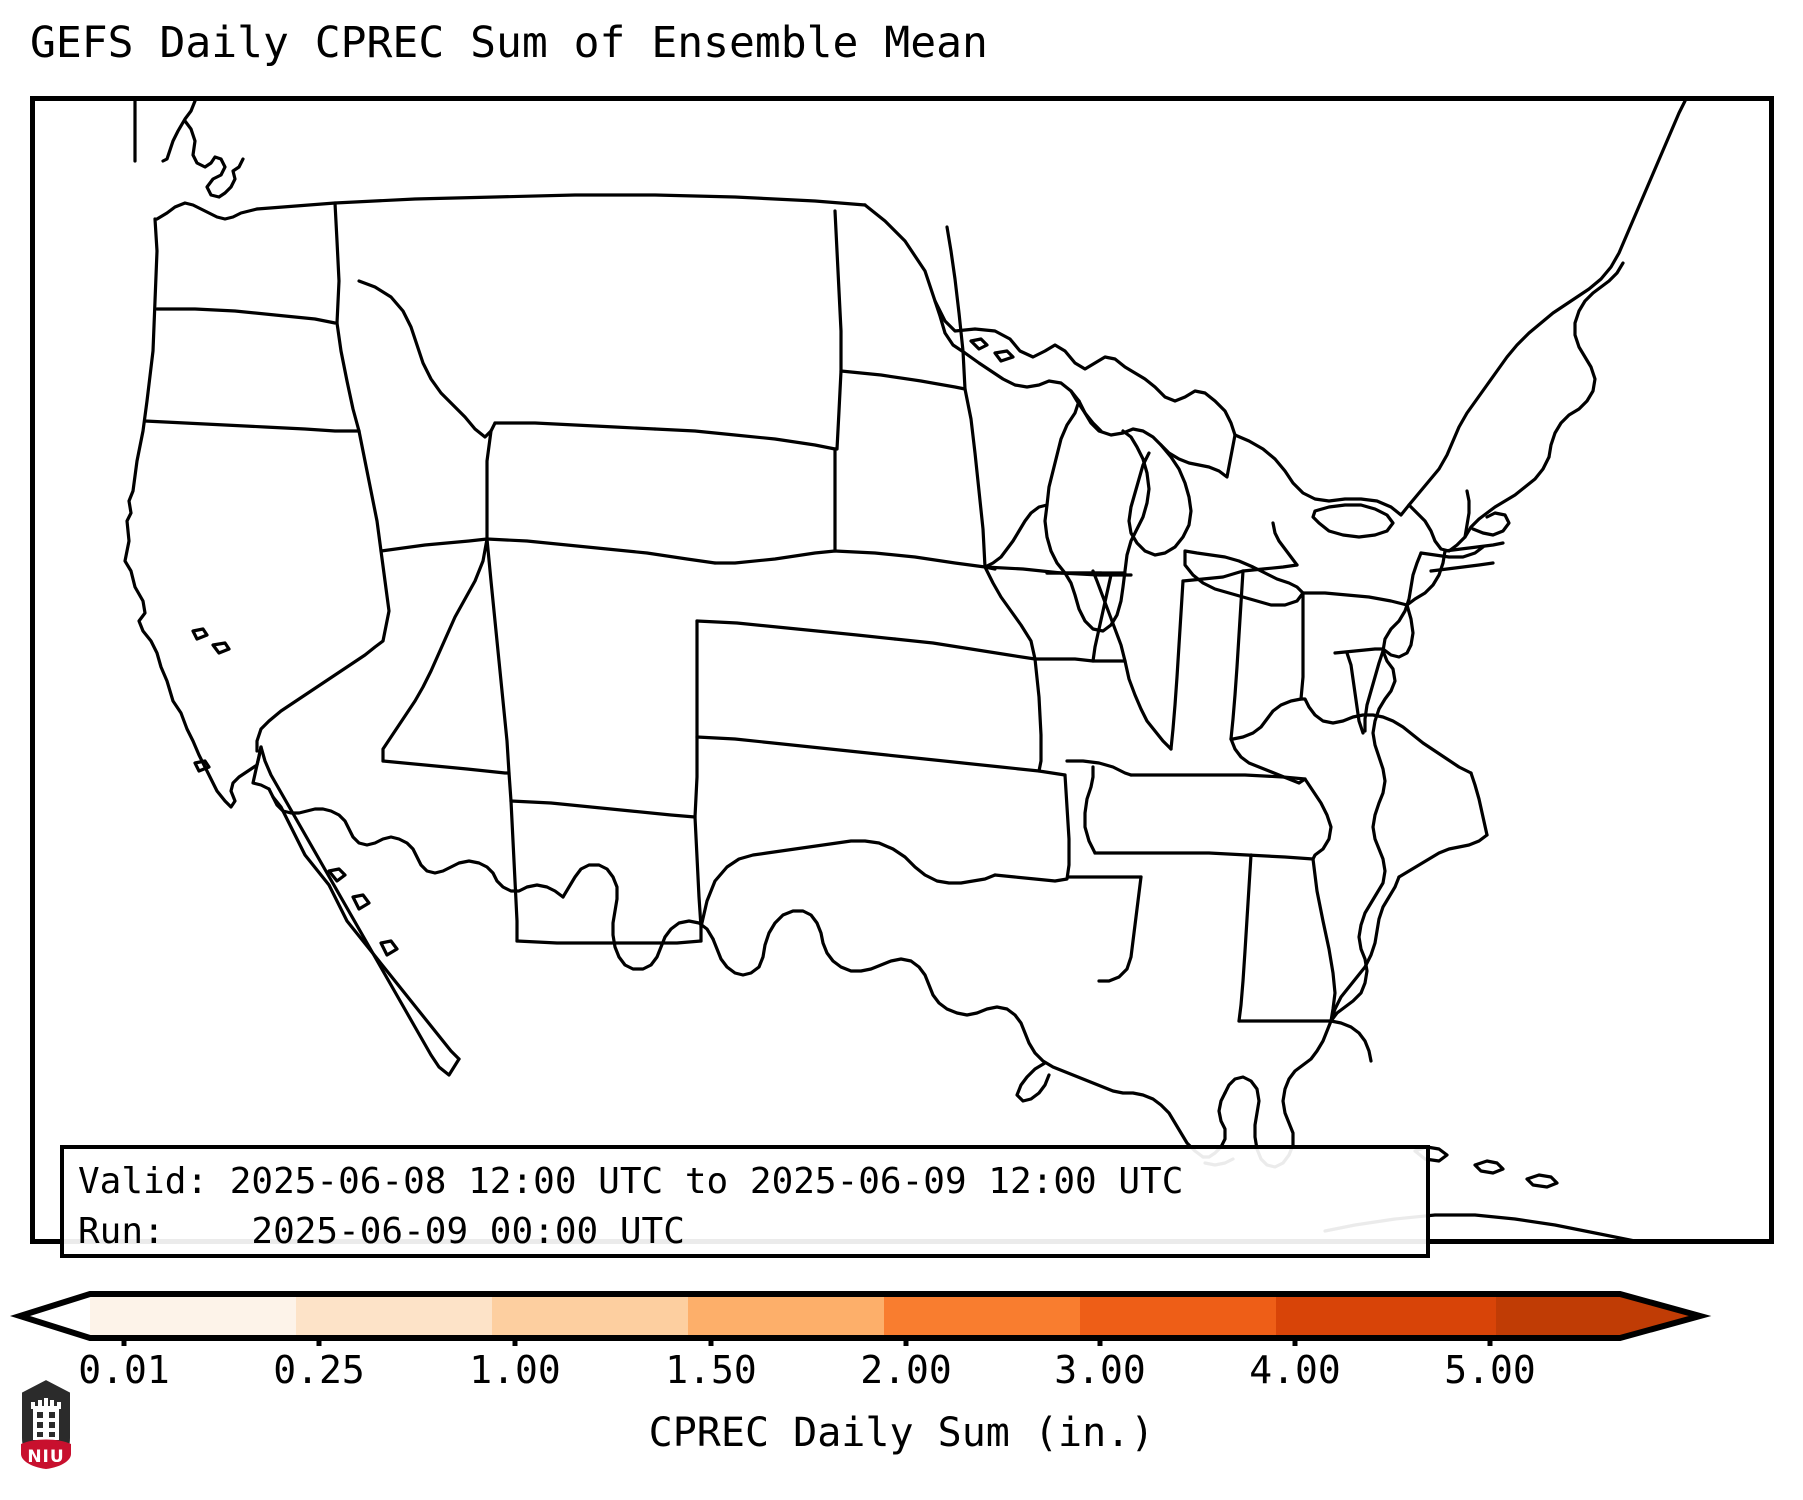  What do you see at coordinates (775, 557) in the screenshot?
I see `state-line-wy-ne` at bounding box center [775, 557].